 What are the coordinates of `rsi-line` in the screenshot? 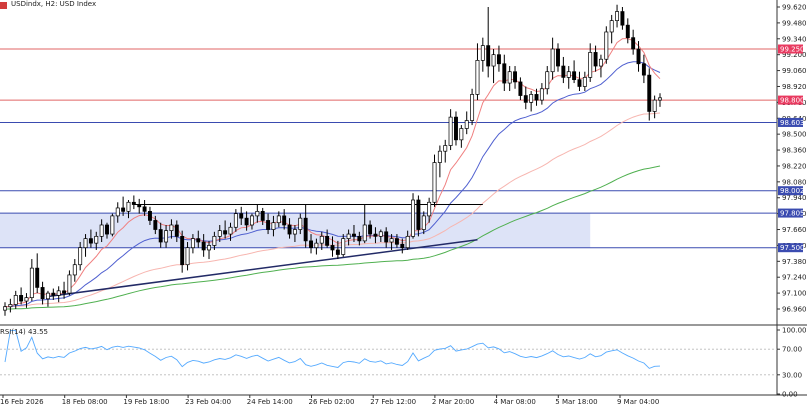 It's located at (332, 349).